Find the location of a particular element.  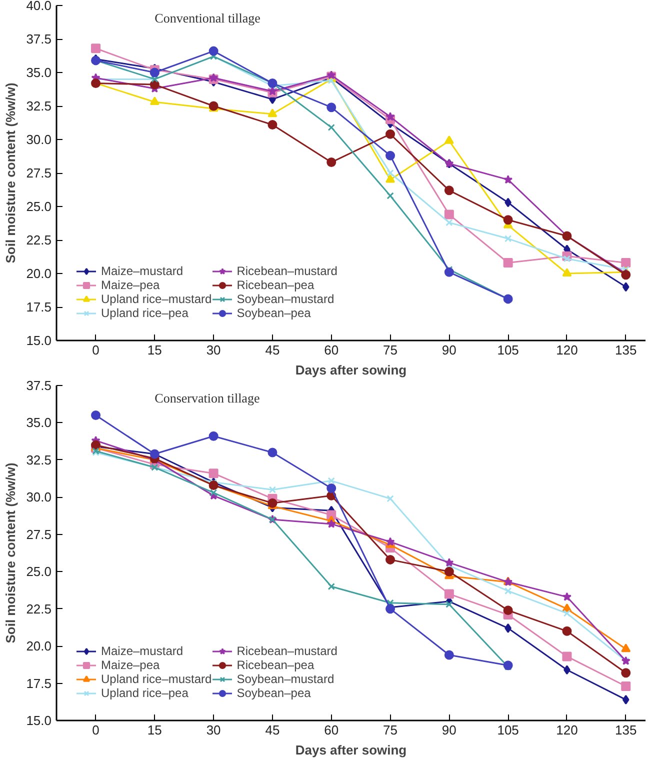

y-tick-label: 40.0 is located at coordinates (39, 6).